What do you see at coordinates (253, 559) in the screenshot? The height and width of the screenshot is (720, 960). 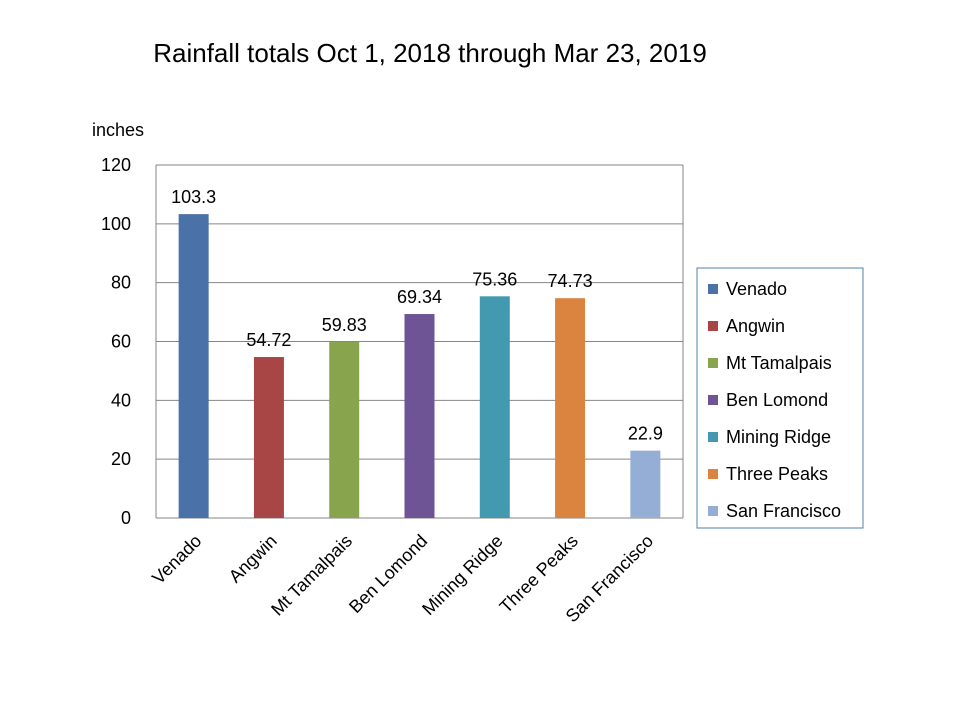 I see `category-label: Angwin` at bounding box center [253, 559].